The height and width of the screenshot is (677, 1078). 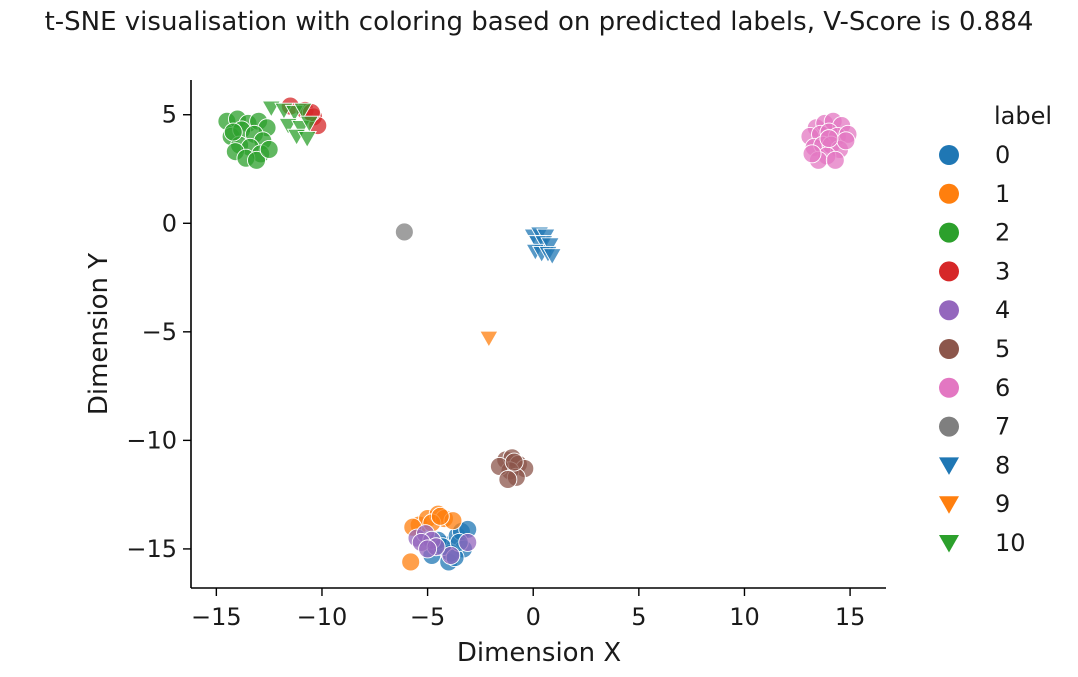 What do you see at coordinates (151, 549) in the screenshot?
I see `y-tick-label: −15` at bounding box center [151, 549].